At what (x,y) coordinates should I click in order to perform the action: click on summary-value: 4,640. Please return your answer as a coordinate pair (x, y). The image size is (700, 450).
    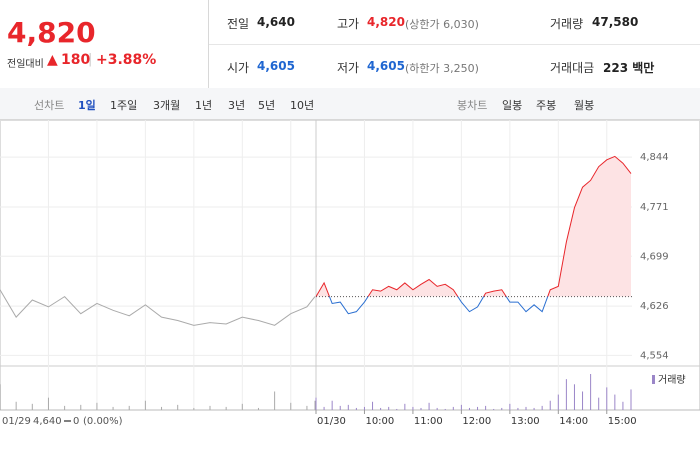
    Looking at the image, I should click on (276, 22).